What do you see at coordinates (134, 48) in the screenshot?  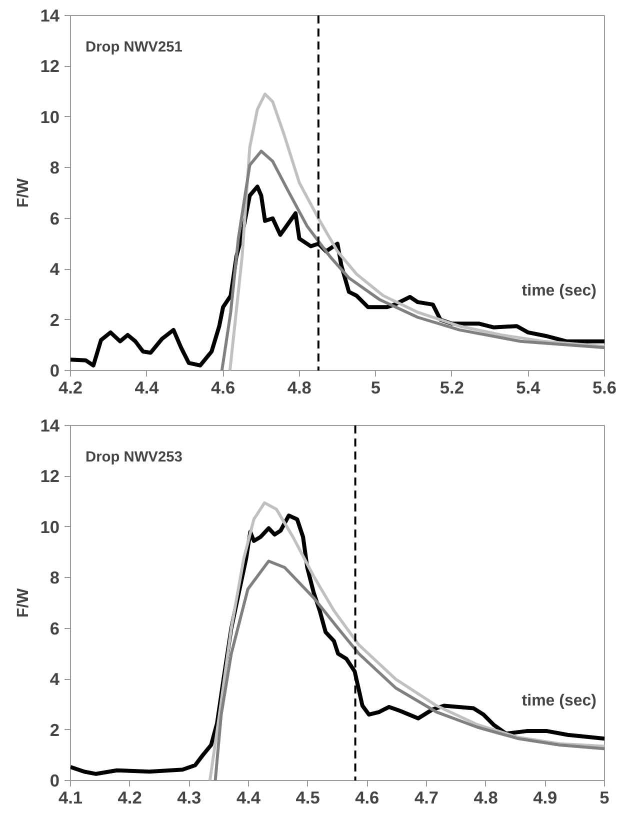 I see `annotation: Drop NWV251` at bounding box center [134, 48].